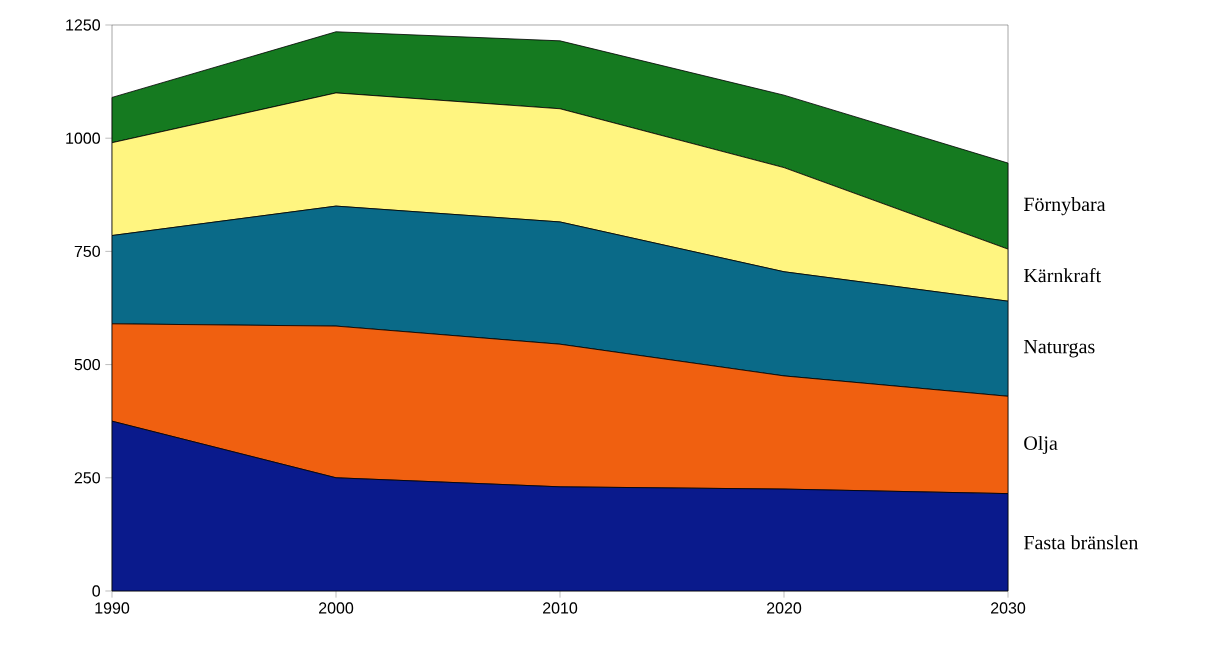  What do you see at coordinates (112, 608) in the screenshot?
I see `x-tick-label: 1990` at bounding box center [112, 608].